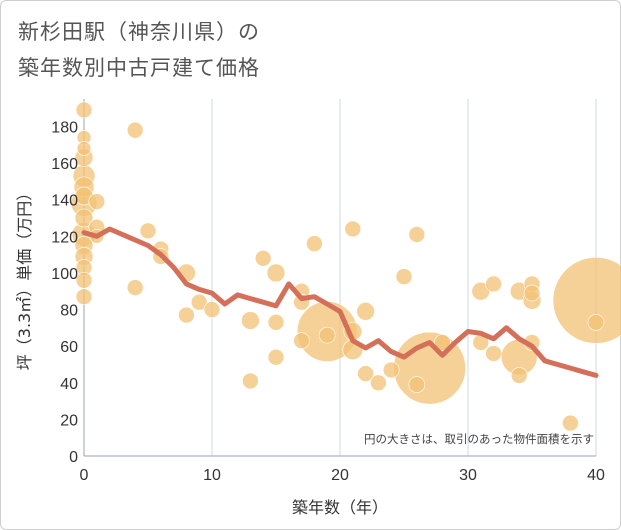 This screenshot has width=621, height=530. What do you see at coordinates (64, 164) in the screenshot?
I see `y-tick-label: 160` at bounding box center [64, 164].